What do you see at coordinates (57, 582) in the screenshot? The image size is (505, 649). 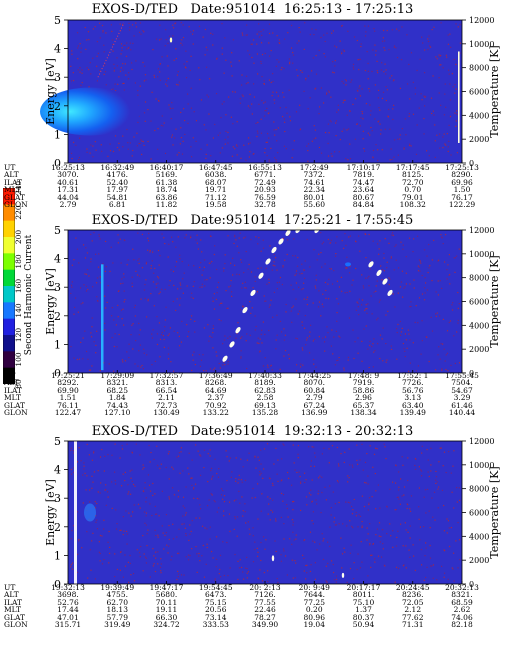 I see `y-tick-label: 0` at bounding box center [57, 582].